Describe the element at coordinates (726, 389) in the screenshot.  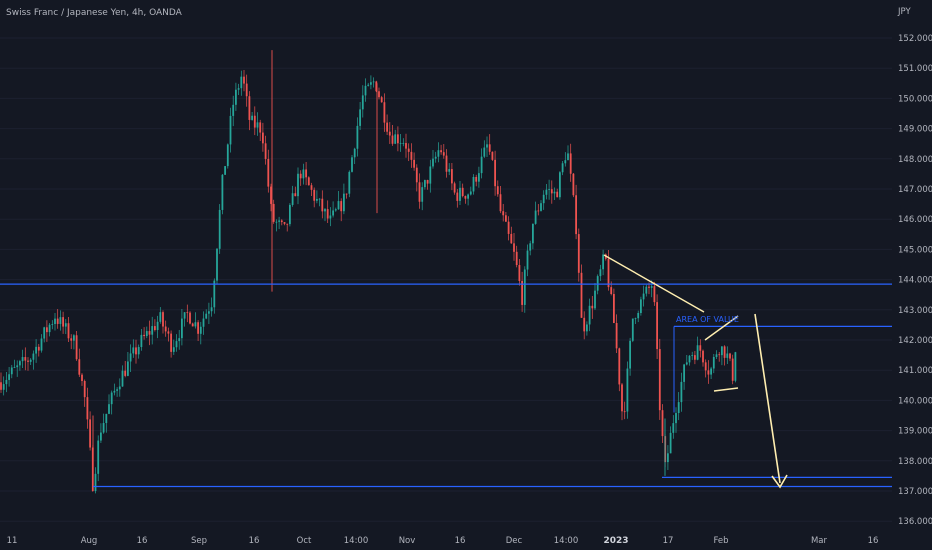
I see `wedge-lower-line` at that location.